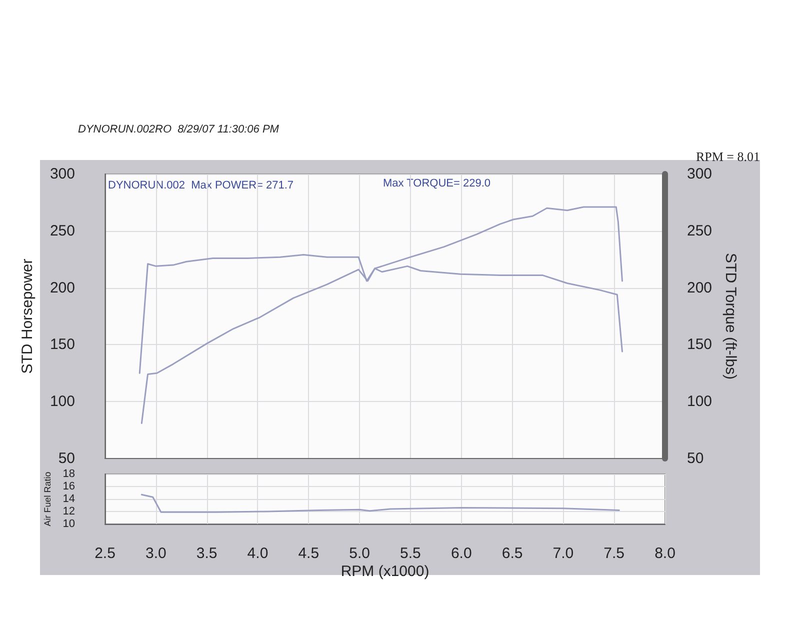  I want to click on y2-axis-title: STD Torque (ft-lbs), so click(730, 316).